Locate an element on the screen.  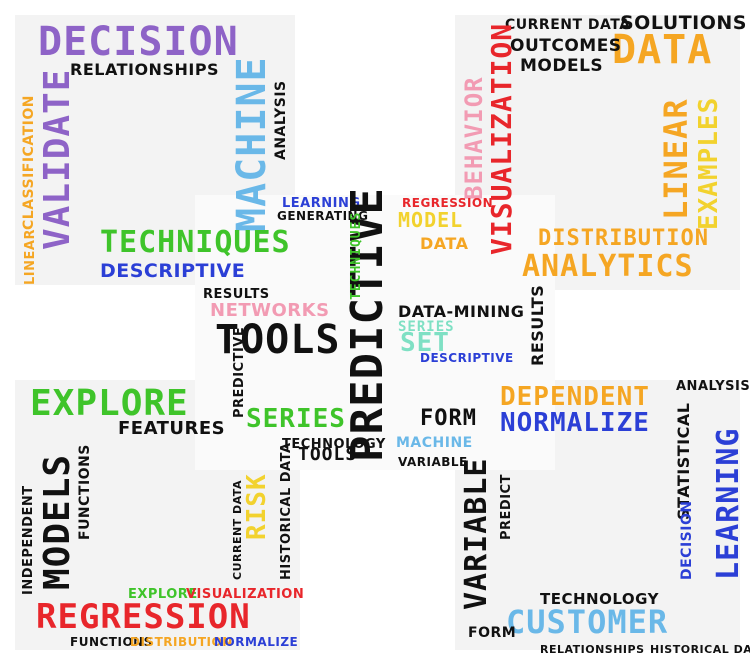
word-technology-br: TECHNOLOGY is located at coordinates (599, 599).